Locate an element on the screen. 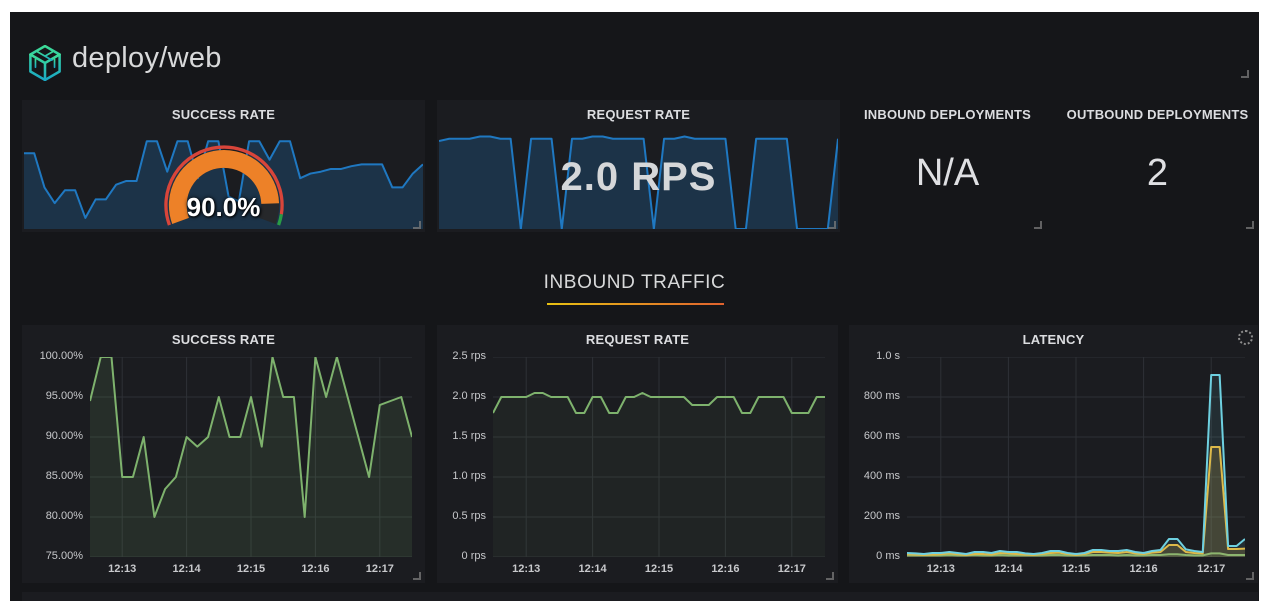 Image resolution: width=1268 pixels, height=606 pixels. panel-title: LATENCY is located at coordinates (1053, 339).